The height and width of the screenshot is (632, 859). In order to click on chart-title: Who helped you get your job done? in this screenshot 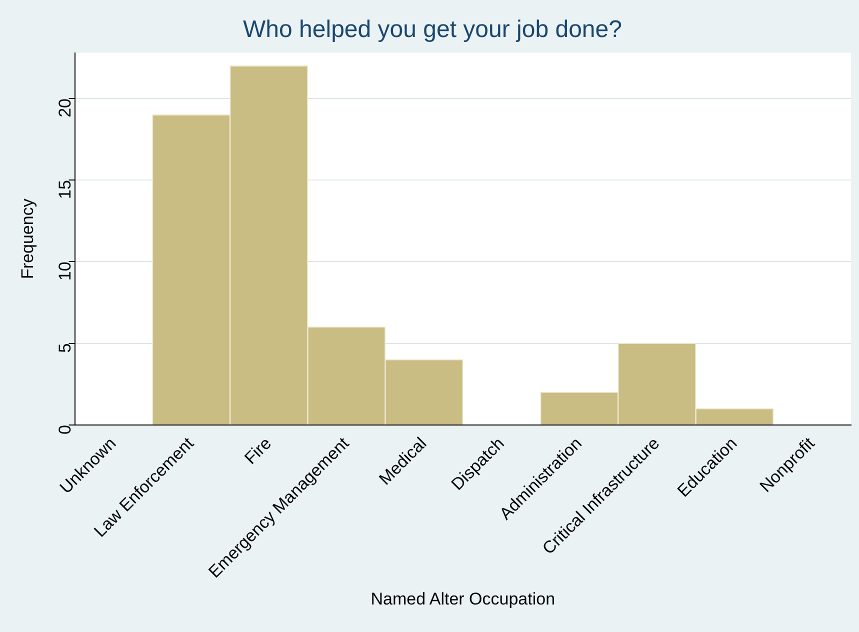, I will do `click(432, 30)`.